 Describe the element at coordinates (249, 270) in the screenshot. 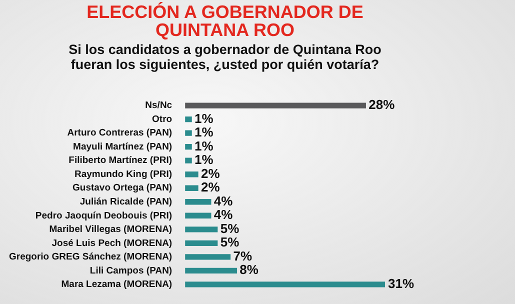

I see `data-label: 8%` at that location.